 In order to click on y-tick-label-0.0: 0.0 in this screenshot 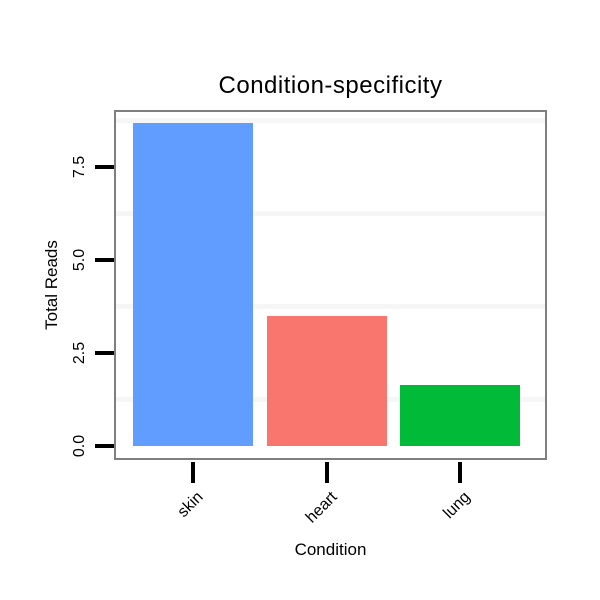, I will do `click(79, 446)`.